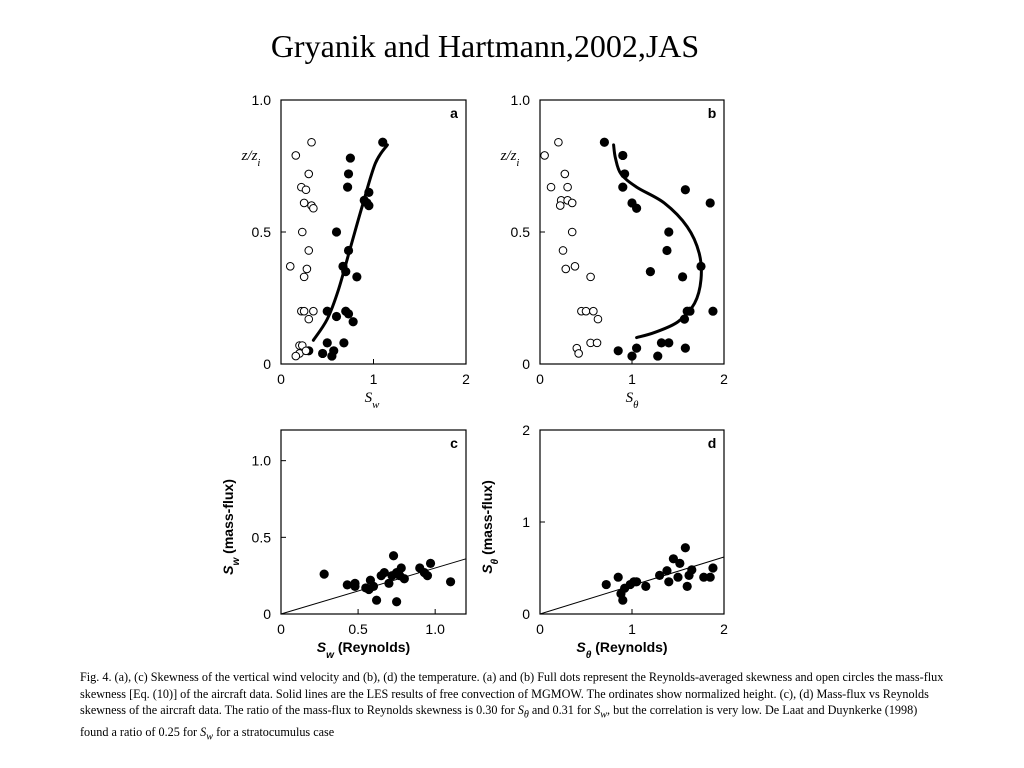  What do you see at coordinates (358, 629) in the screenshot?
I see `x-tick-label: 0.5` at bounding box center [358, 629].